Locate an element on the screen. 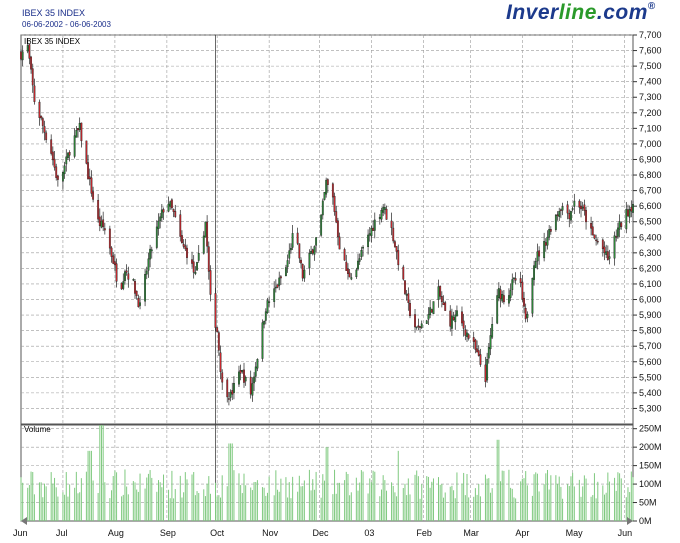  price-tick-label: 7,400 is located at coordinates (650, 82).